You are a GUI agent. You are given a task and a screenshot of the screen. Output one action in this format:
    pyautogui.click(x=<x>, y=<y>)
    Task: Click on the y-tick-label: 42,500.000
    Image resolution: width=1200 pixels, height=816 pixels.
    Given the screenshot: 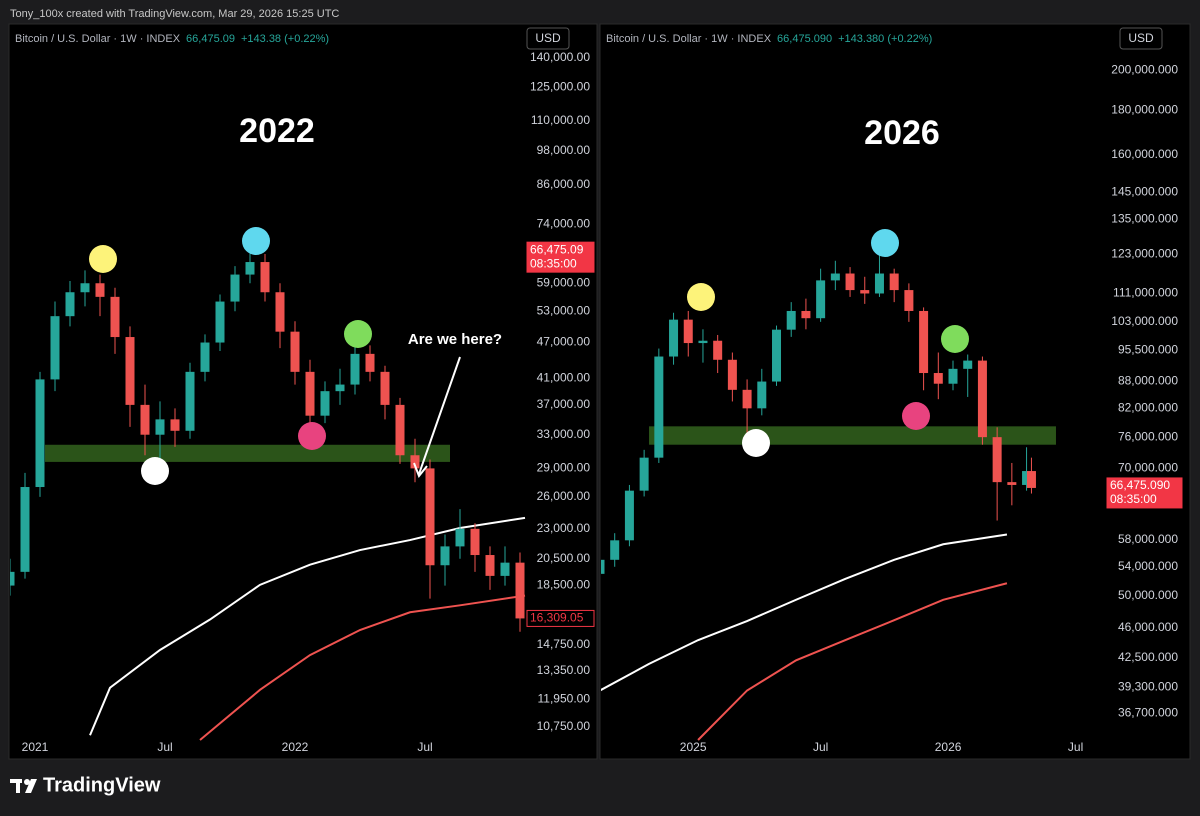 What is the action you would take?
    pyautogui.click(x=1148, y=657)
    